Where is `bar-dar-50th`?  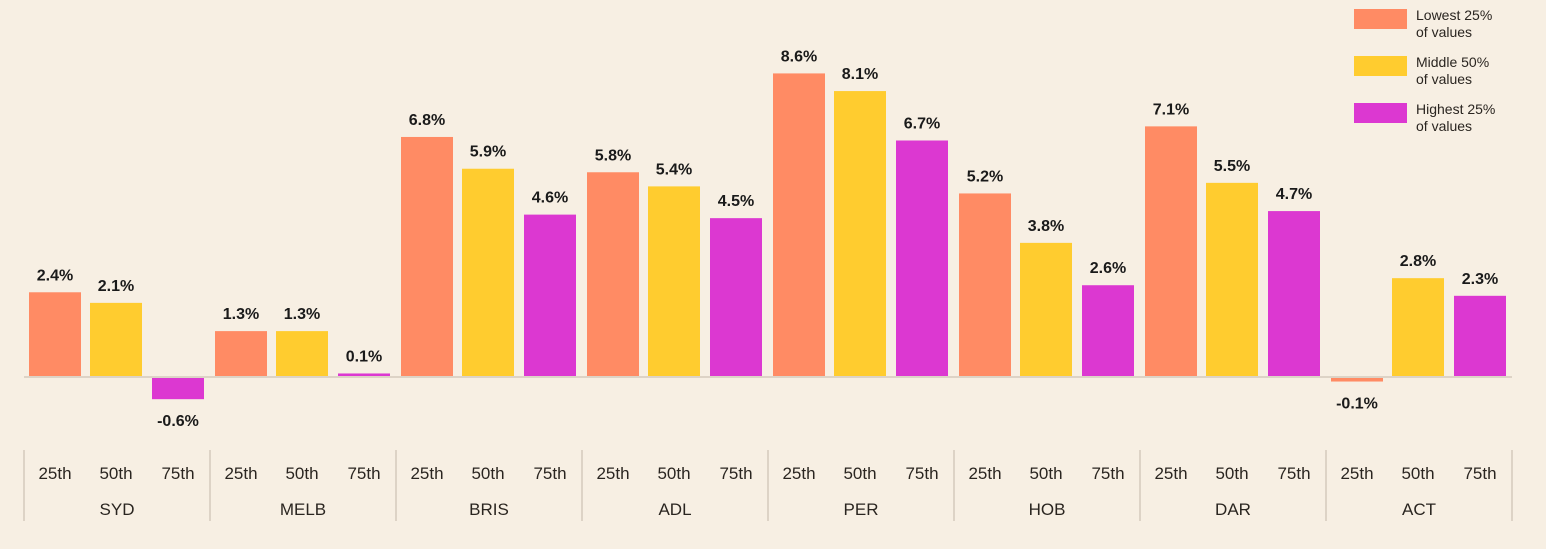 bar-dar-50th is located at coordinates (1232, 279).